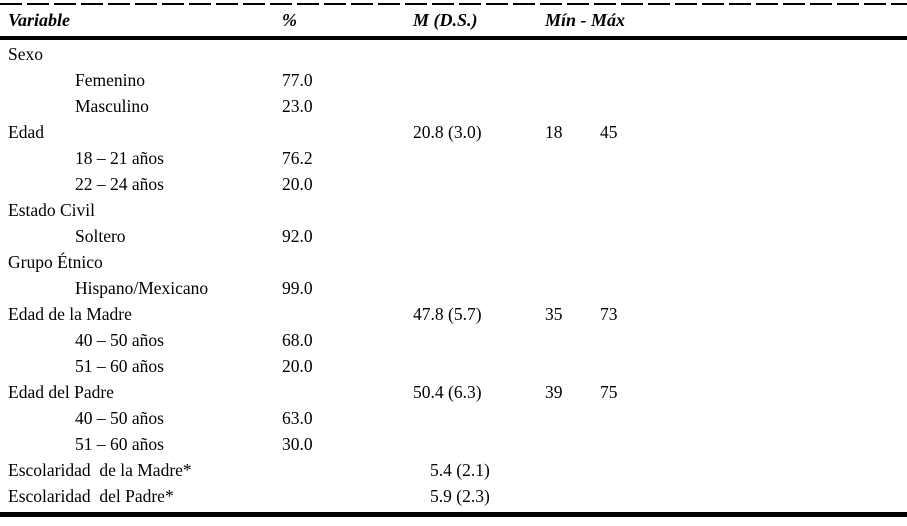 Image resolution: width=907 pixels, height=526 pixels. I want to click on table-row: Edad 20.8 (3.0) 18 45, so click(453, 132).